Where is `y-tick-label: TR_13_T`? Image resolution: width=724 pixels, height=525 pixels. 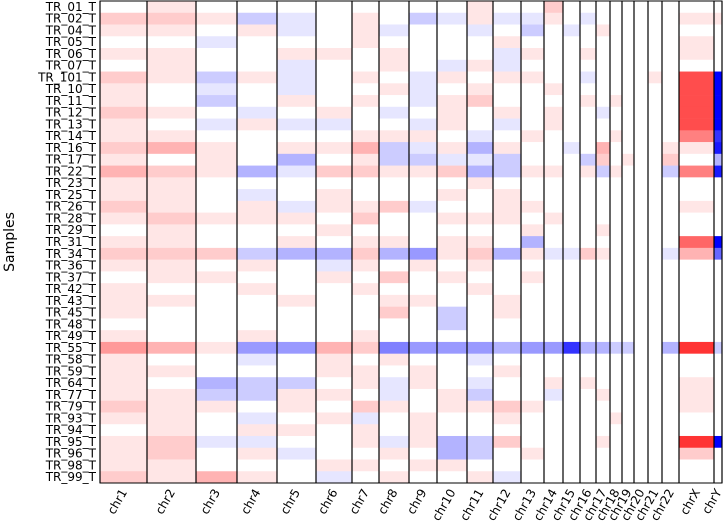 y-tick-label: TR_13_T is located at coordinates (71, 124).